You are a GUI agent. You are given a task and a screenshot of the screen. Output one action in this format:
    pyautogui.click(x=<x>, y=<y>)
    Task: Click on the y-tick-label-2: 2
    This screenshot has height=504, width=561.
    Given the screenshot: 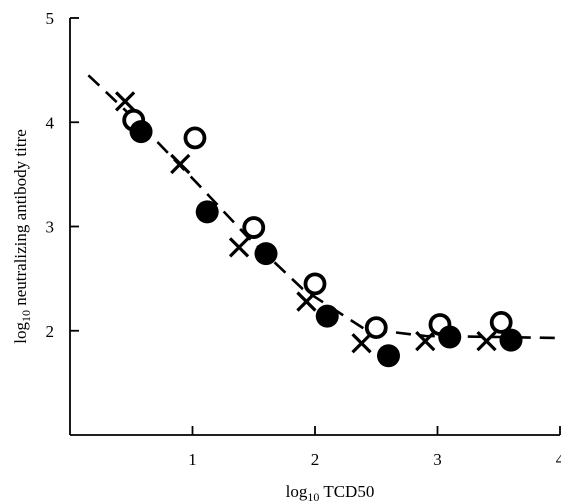 What is the action you would take?
    pyautogui.click(x=50, y=331)
    